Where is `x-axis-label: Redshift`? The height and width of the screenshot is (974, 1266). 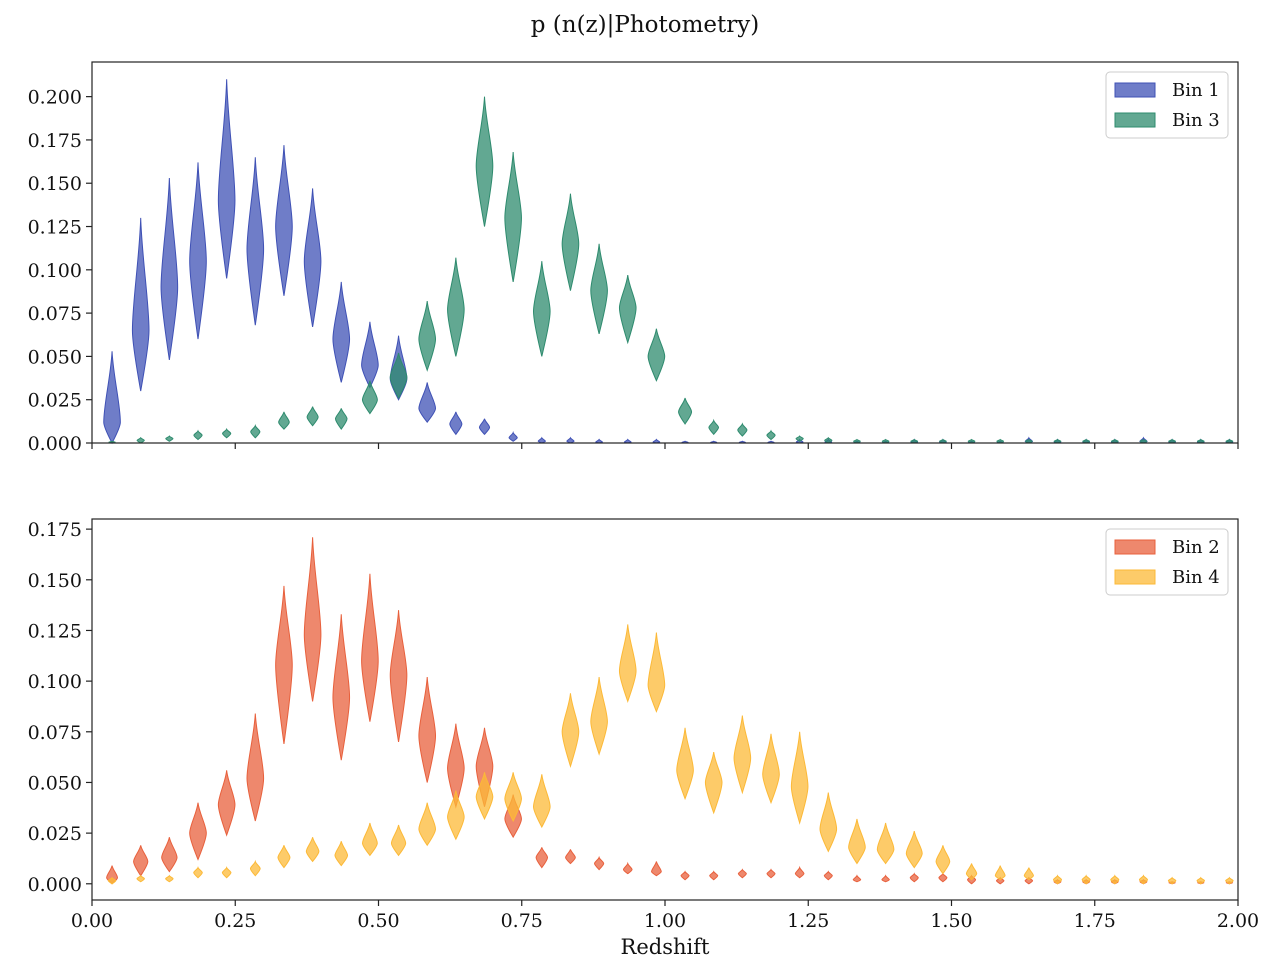
x-axis-label: Redshift is located at coordinates (665, 947).